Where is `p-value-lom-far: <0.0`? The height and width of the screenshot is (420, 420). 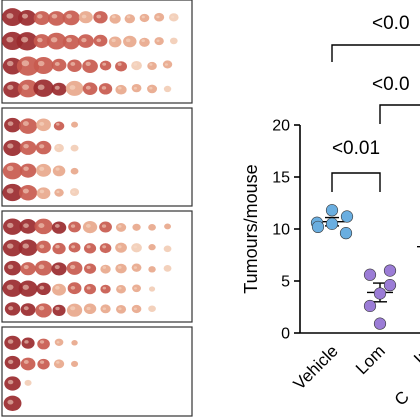 p-value-lom-far: <0.0 is located at coordinates (391, 84).